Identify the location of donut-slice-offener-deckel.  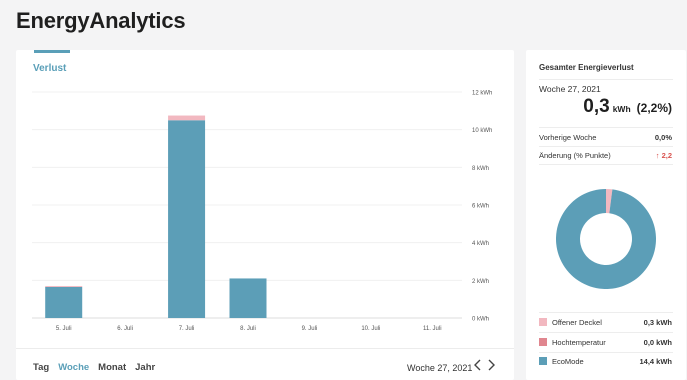
(609, 201).